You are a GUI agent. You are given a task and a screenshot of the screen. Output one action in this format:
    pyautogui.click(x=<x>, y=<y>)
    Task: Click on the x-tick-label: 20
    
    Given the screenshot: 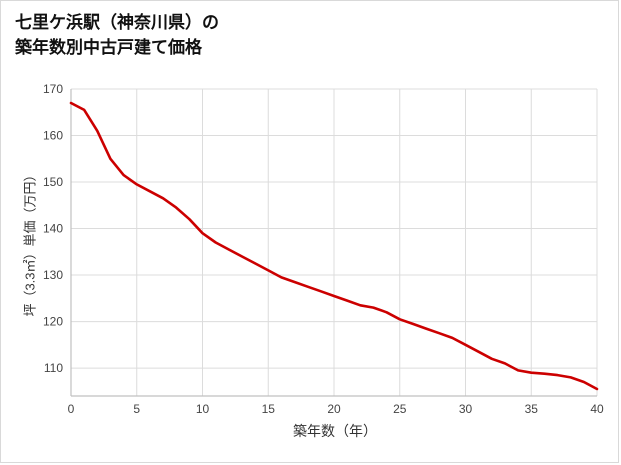 What is the action you would take?
    pyautogui.click(x=334, y=409)
    